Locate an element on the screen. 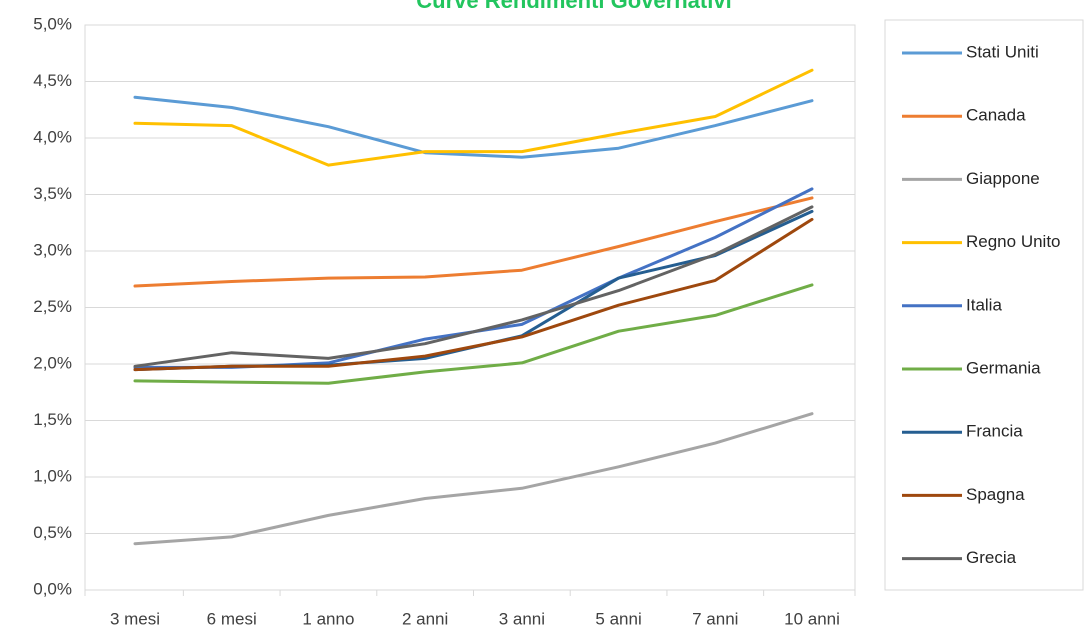  y-tick-label: 5,0% is located at coordinates (52, 23).